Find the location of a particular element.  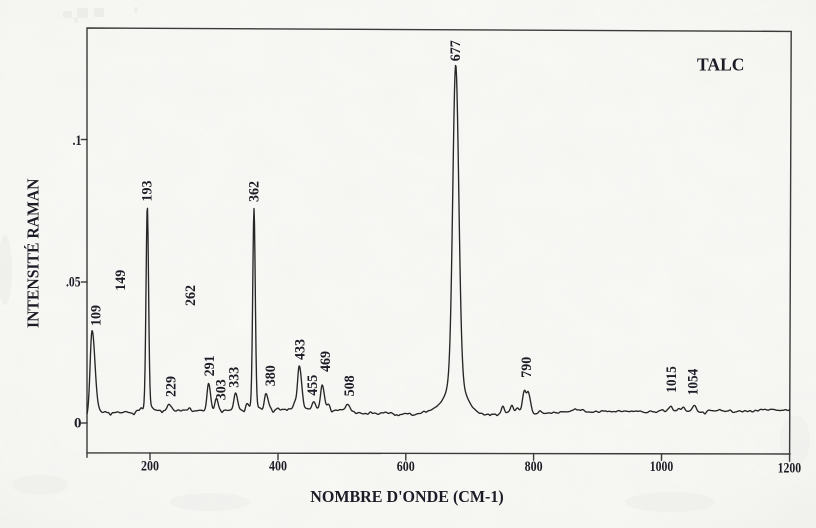

svg-text: 790 is located at coordinates (527, 367).